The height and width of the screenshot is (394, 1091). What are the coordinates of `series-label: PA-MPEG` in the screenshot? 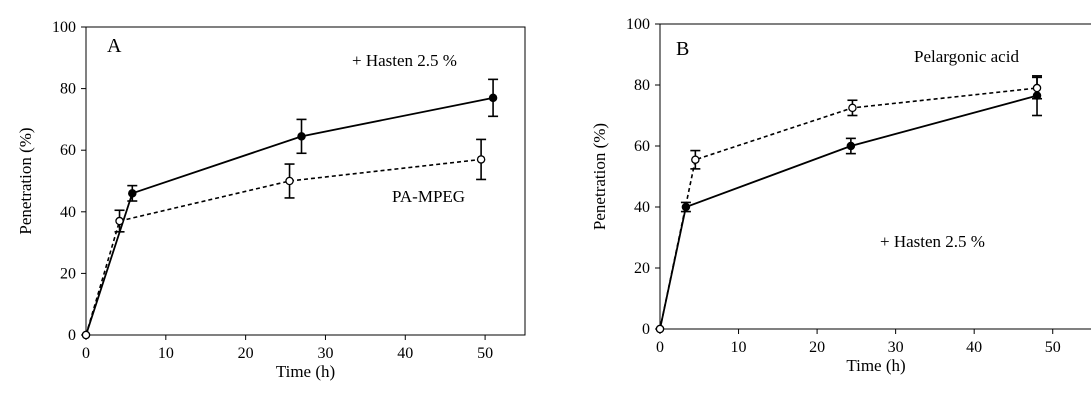 It's located at (428, 196).